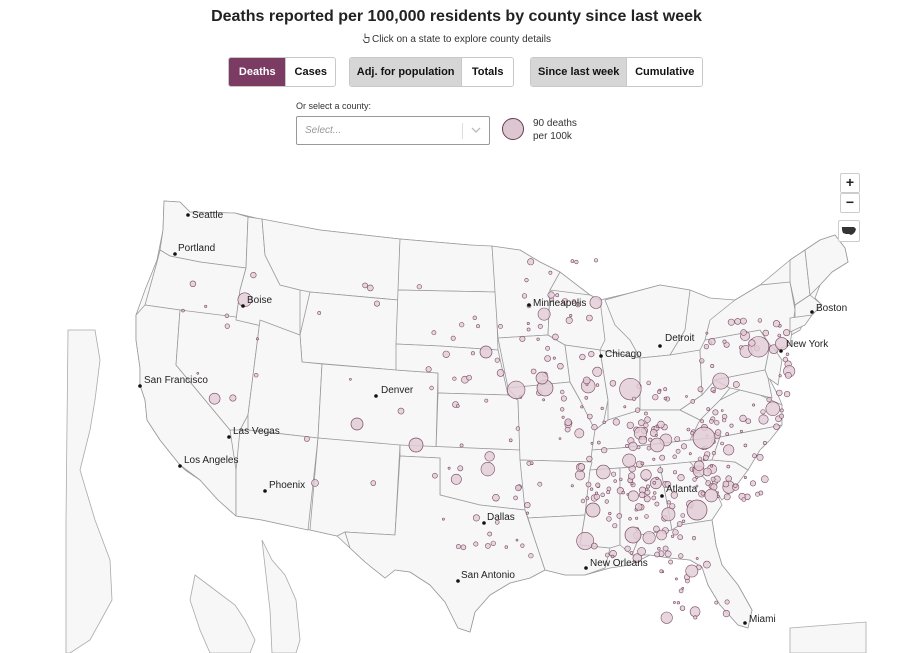  Describe the element at coordinates (222, 613) in the screenshot. I see `hawaii-shape` at that location.